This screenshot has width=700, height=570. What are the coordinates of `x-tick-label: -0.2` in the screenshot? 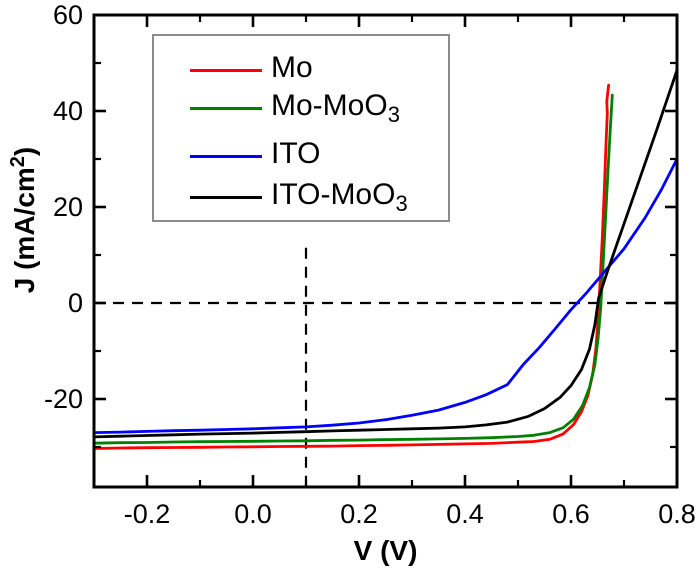 It's located at (147, 514).